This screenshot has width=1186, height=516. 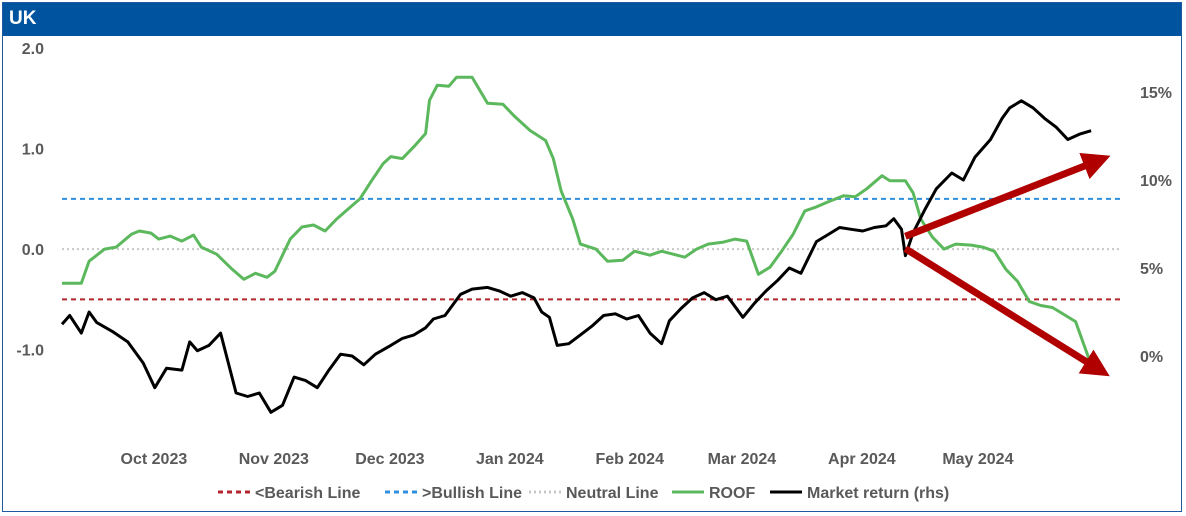 I want to click on right-tick-label: 10%, so click(x=1156, y=181).